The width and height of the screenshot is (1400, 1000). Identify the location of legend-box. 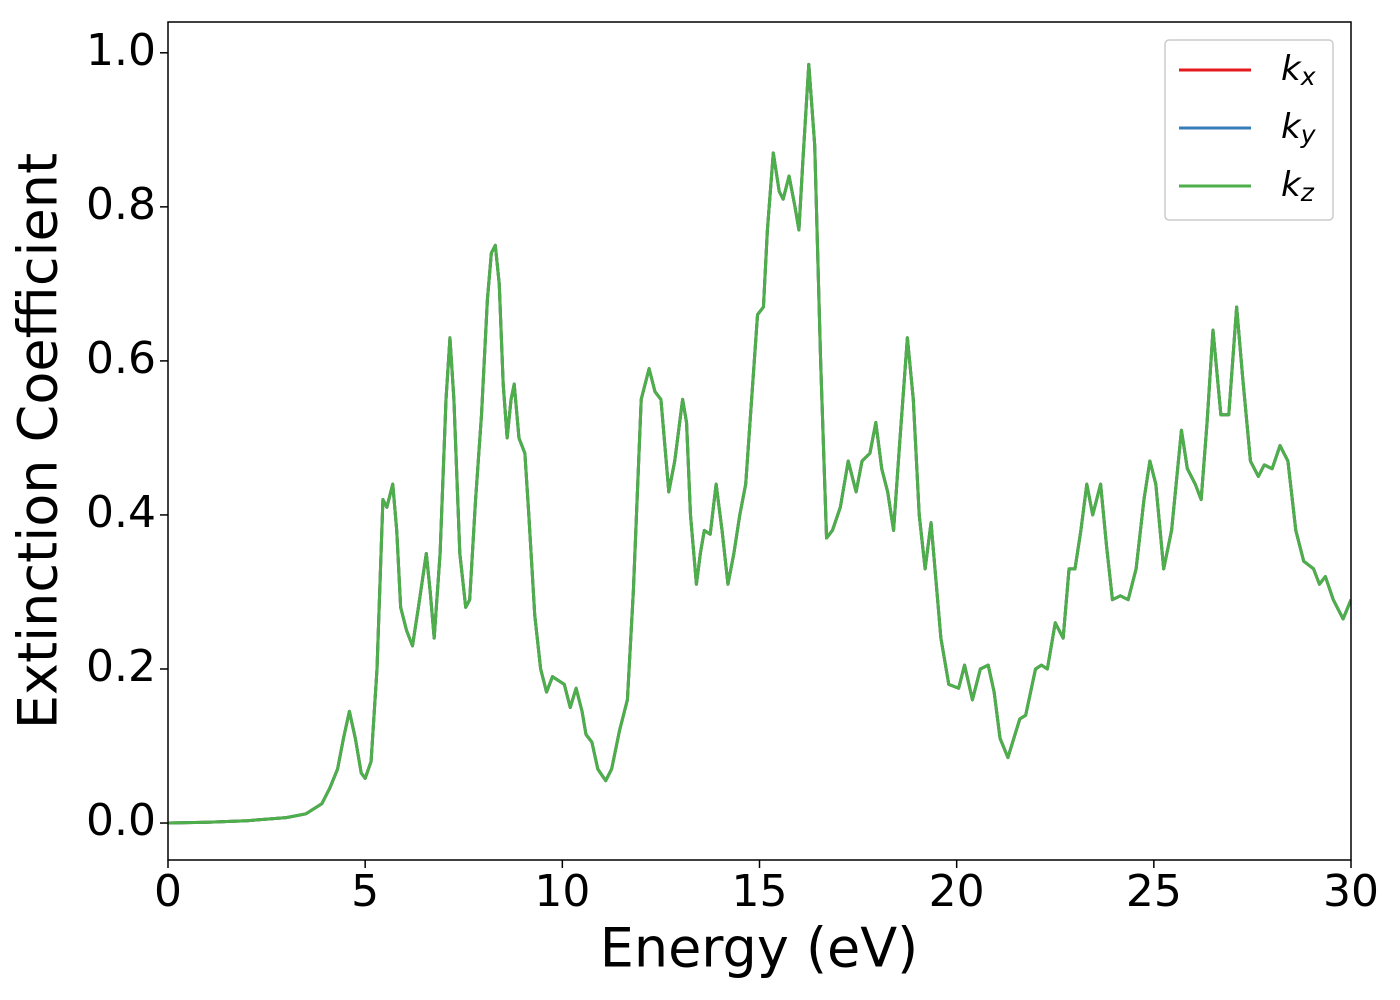
(1249, 130).